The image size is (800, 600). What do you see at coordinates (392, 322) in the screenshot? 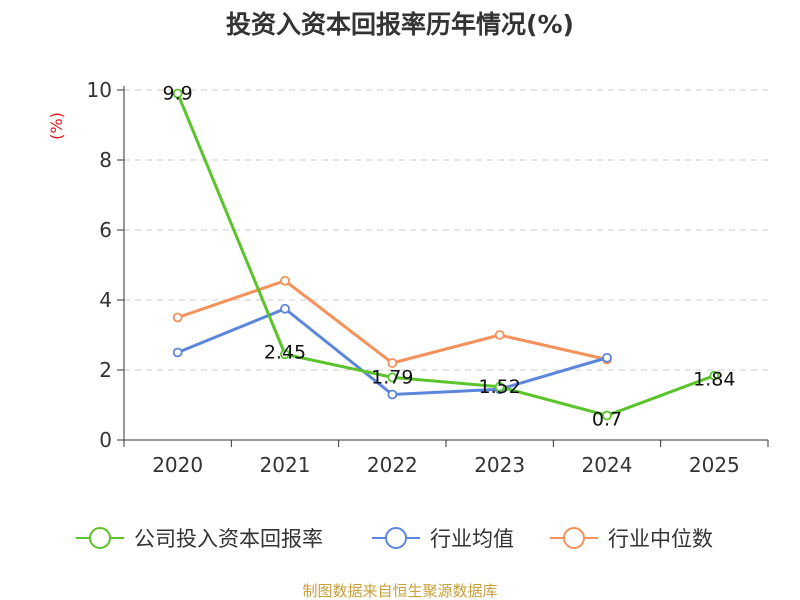
I see `series-line` at bounding box center [392, 322].